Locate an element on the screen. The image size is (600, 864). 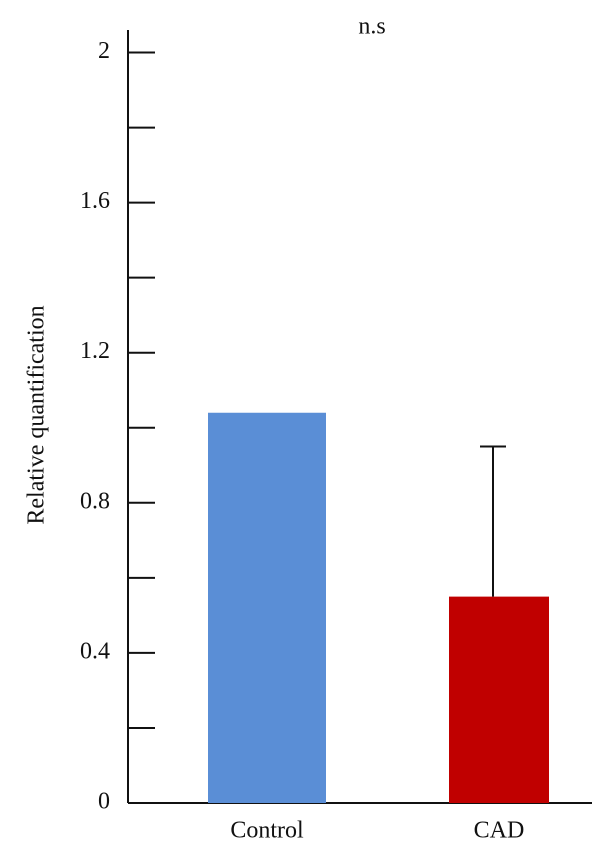
y-axis-label: Relative quantification is located at coordinates (37, 414).